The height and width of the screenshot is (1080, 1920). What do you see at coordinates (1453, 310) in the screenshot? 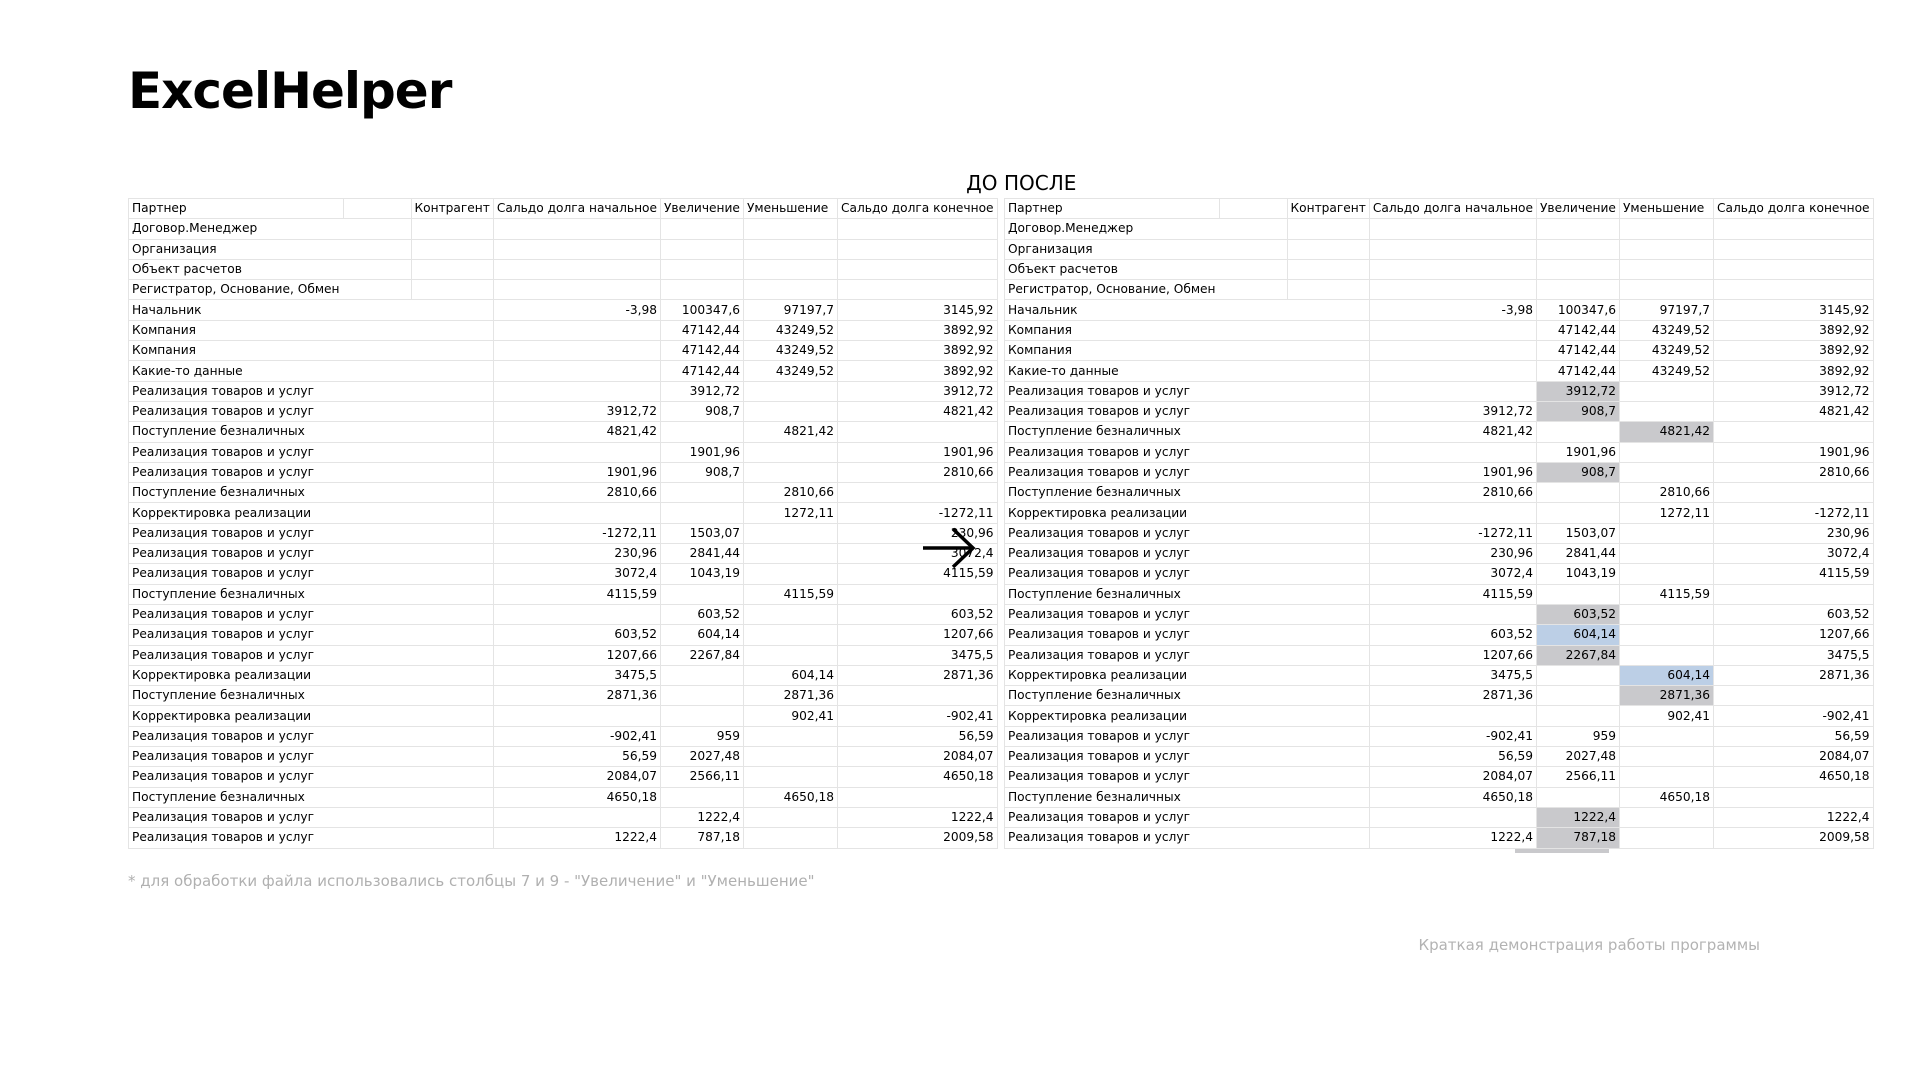
I see `start-balance-cell: -3,98` at bounding box center [1453, 310].